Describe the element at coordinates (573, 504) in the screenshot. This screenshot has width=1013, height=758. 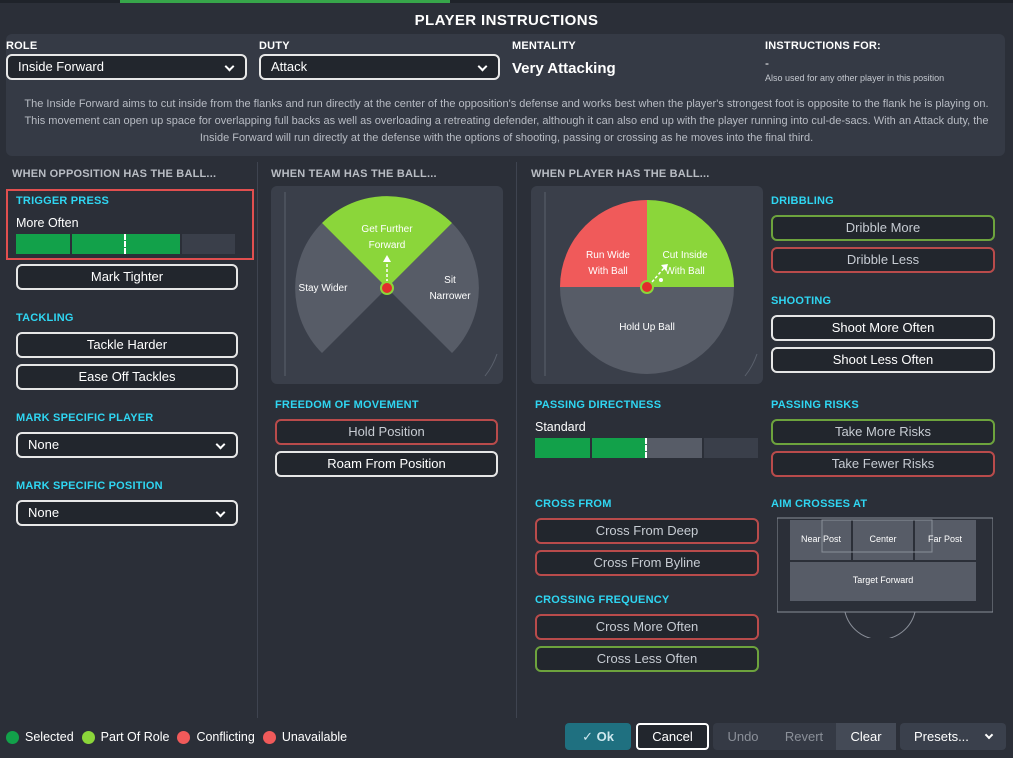
I see `cross-from-label: CROSS FROM` at that location.